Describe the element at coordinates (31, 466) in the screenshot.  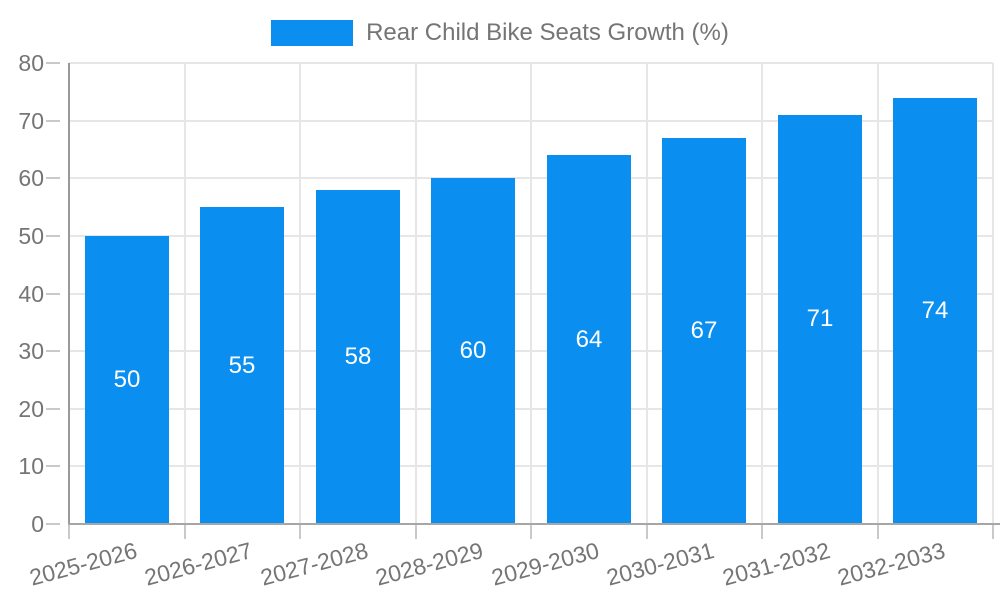
I see `y-tick-label: 10` at that location.